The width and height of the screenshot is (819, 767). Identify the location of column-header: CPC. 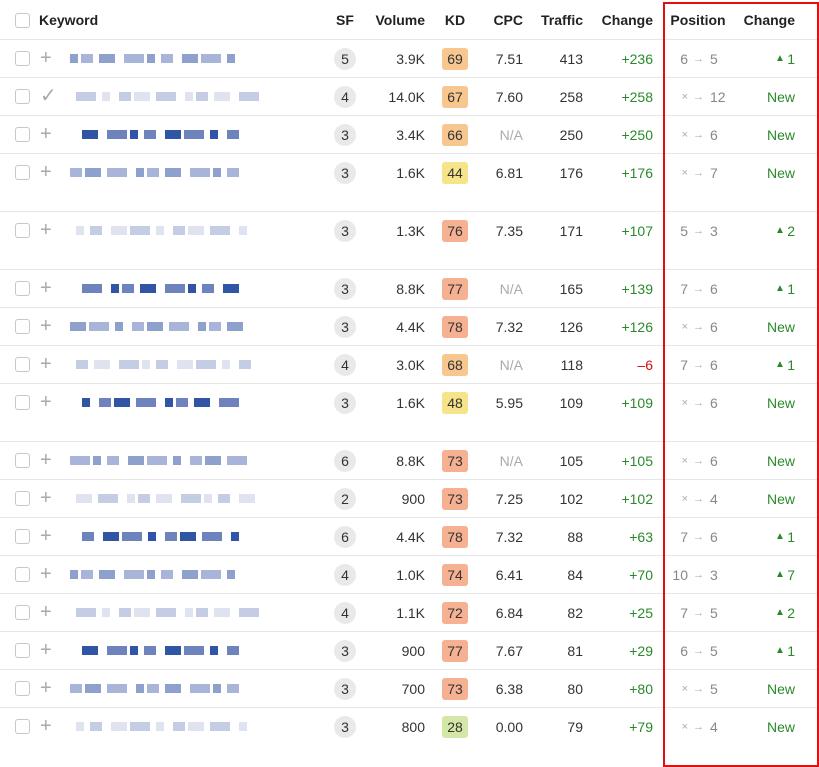
(508, 20).